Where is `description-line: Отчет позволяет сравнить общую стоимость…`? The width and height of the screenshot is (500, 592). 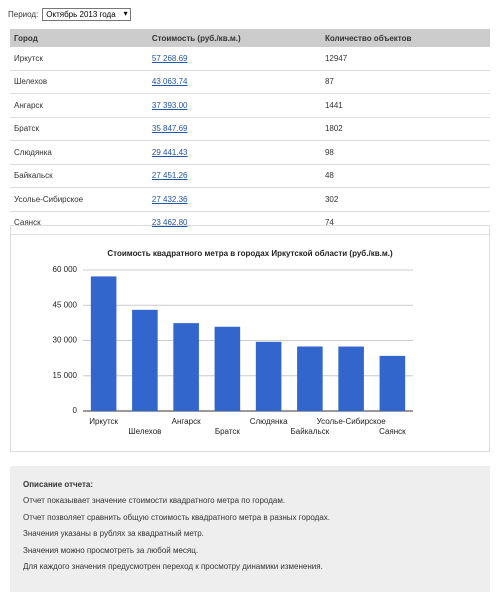
description-line: Отчет позволяет сравнить общую стоимость… is located at coordinates (177, 517).